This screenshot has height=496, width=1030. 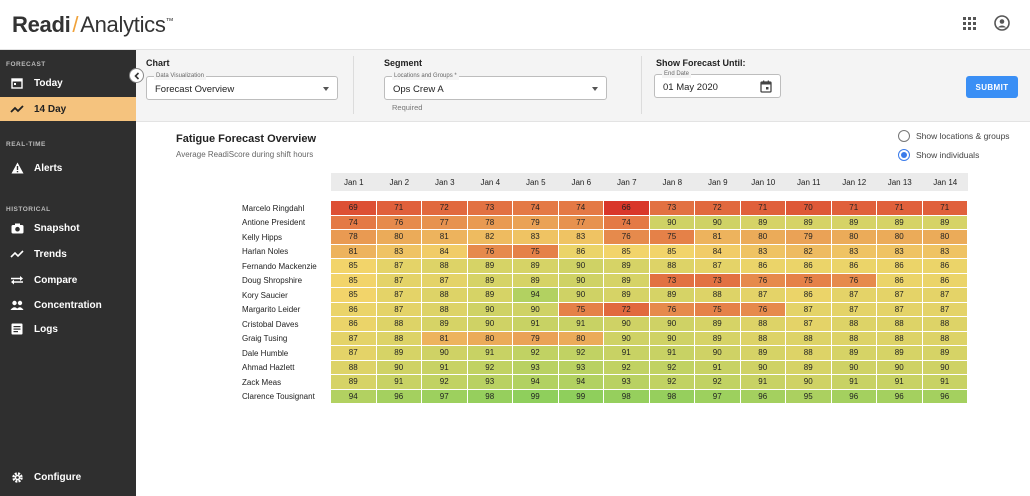 I want to click on heatmap-cell: 97, so click(x=718, y=396).